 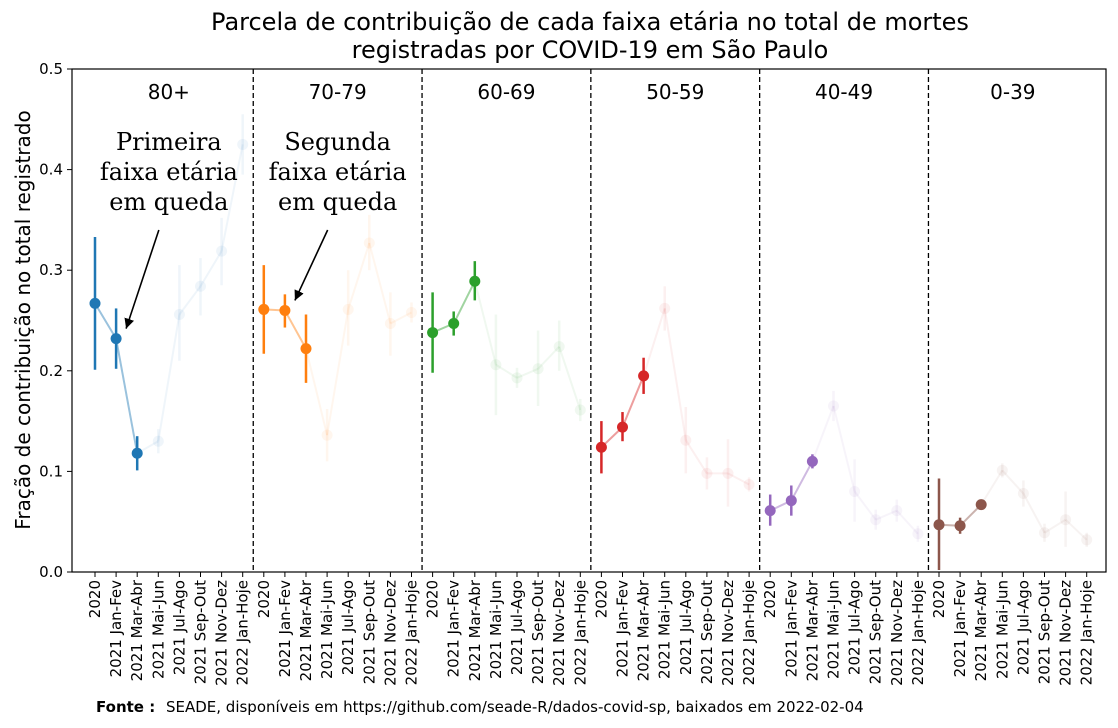 I want to click on group-label-0-39: 0-39, so click(x=1012, y=92).